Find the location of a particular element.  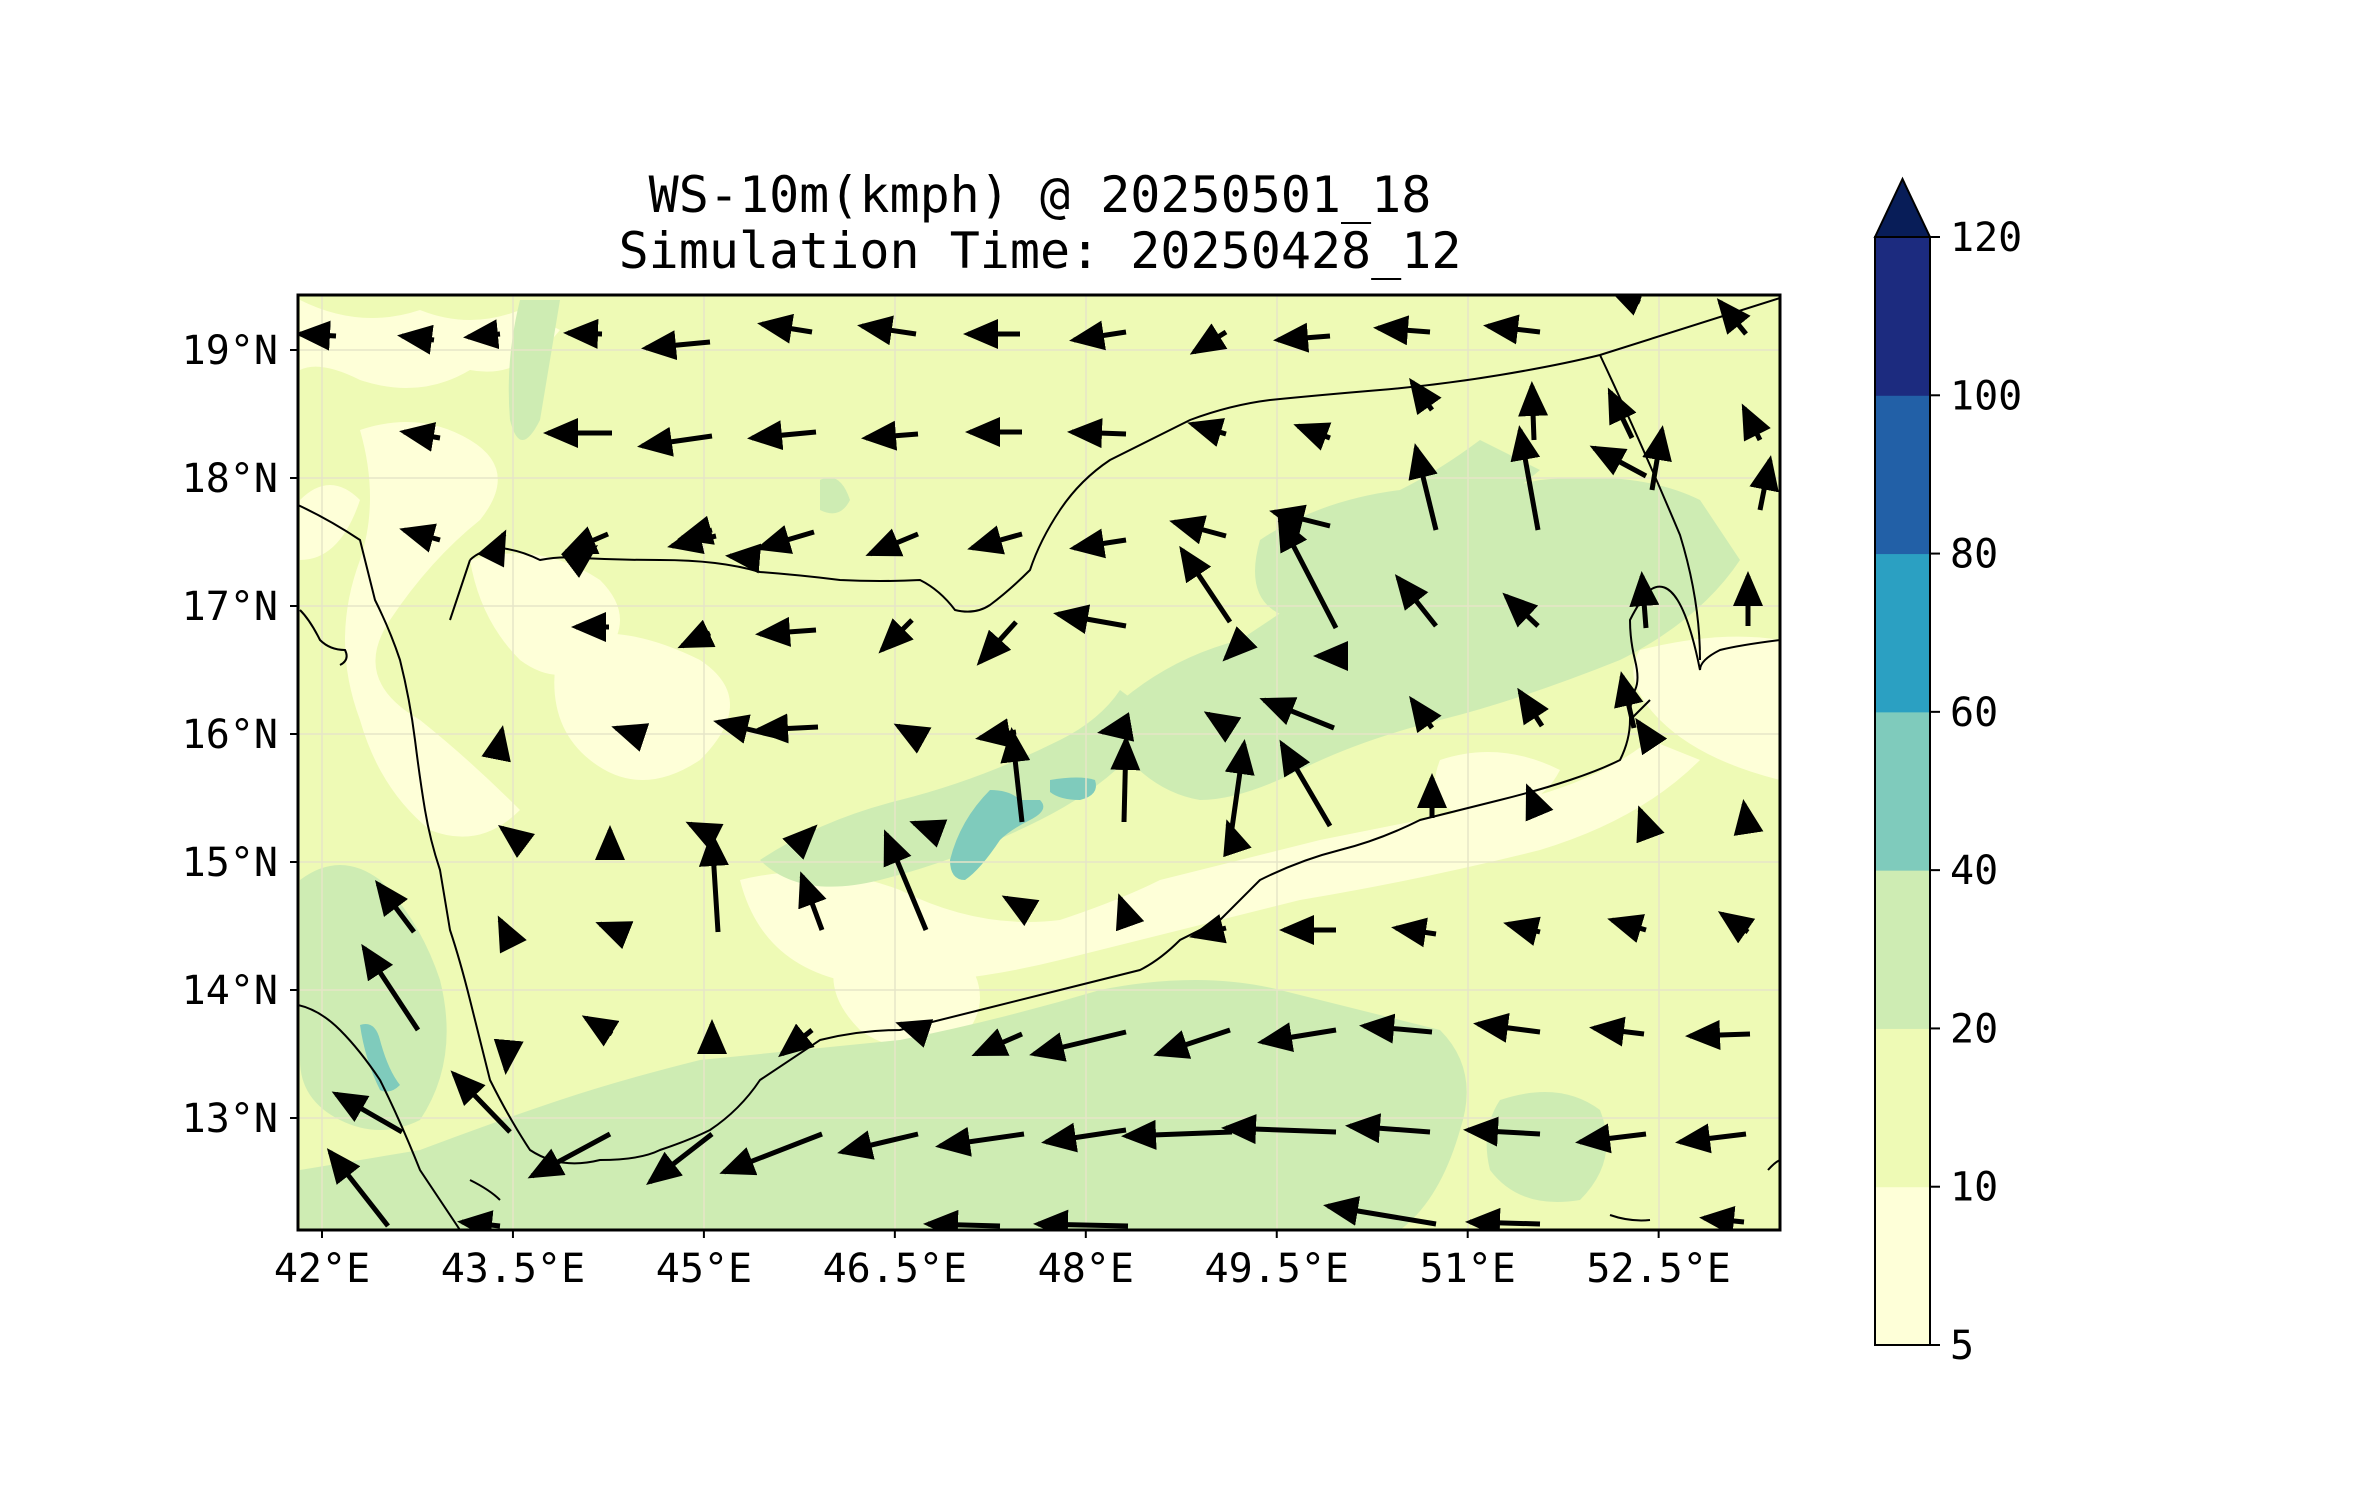

y-tick-label: 19°N is located at coordinates (230, 351).